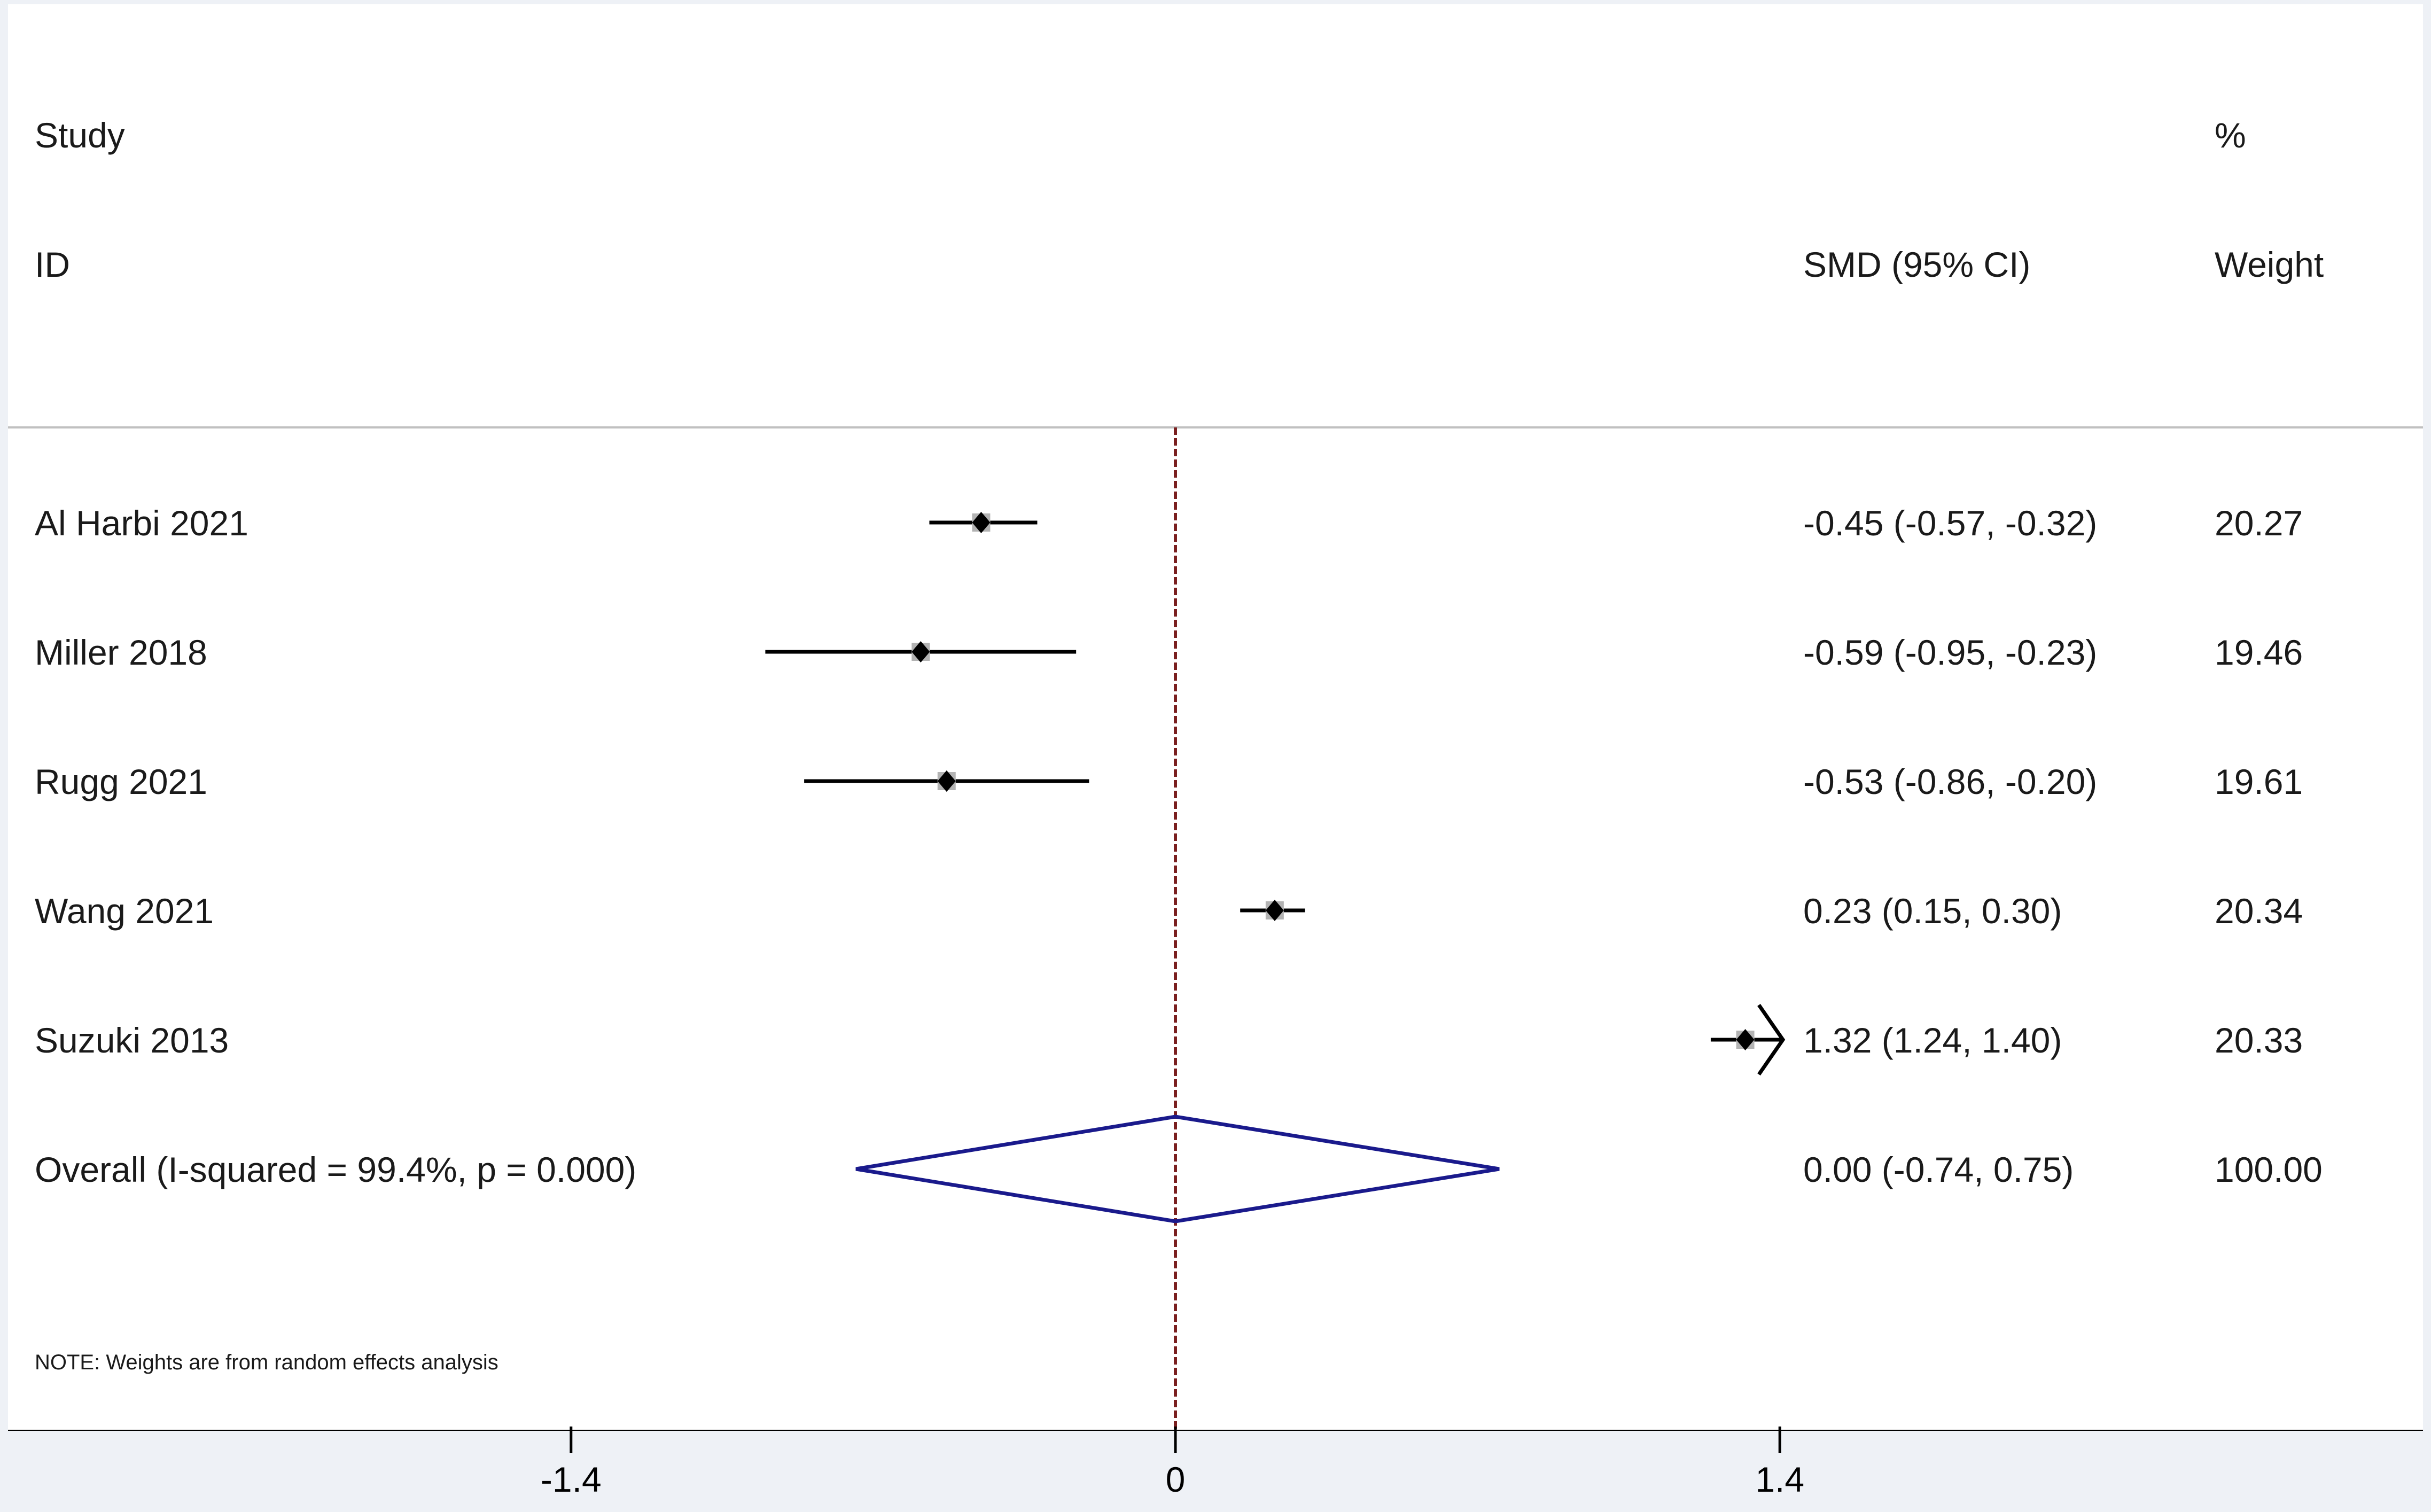 The image size is (2431, 1512). I want to click on study-row: Al Harbi 2021 -0.45 (-0.57, -0.32) 20.27, so click(1169, 523).